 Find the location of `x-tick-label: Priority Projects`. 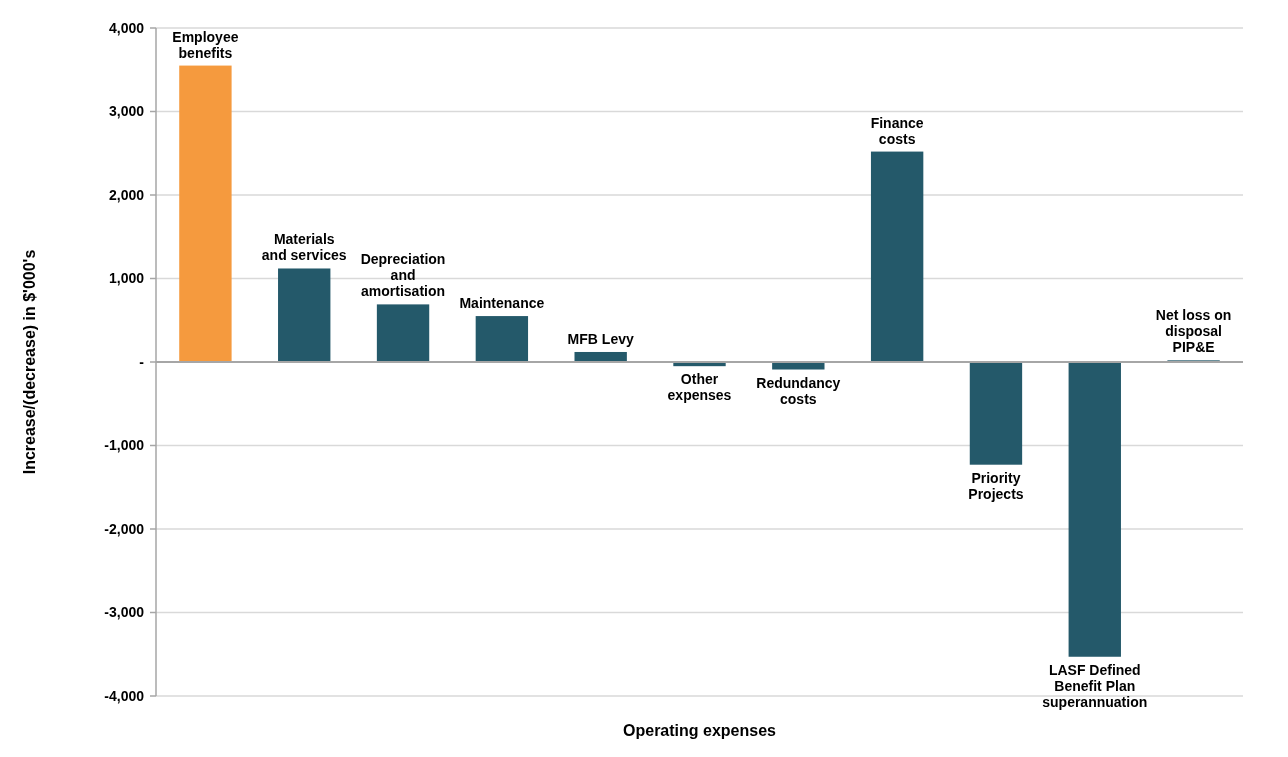

x-tick-label: Priority Projects is located at coordinates (996, 485).